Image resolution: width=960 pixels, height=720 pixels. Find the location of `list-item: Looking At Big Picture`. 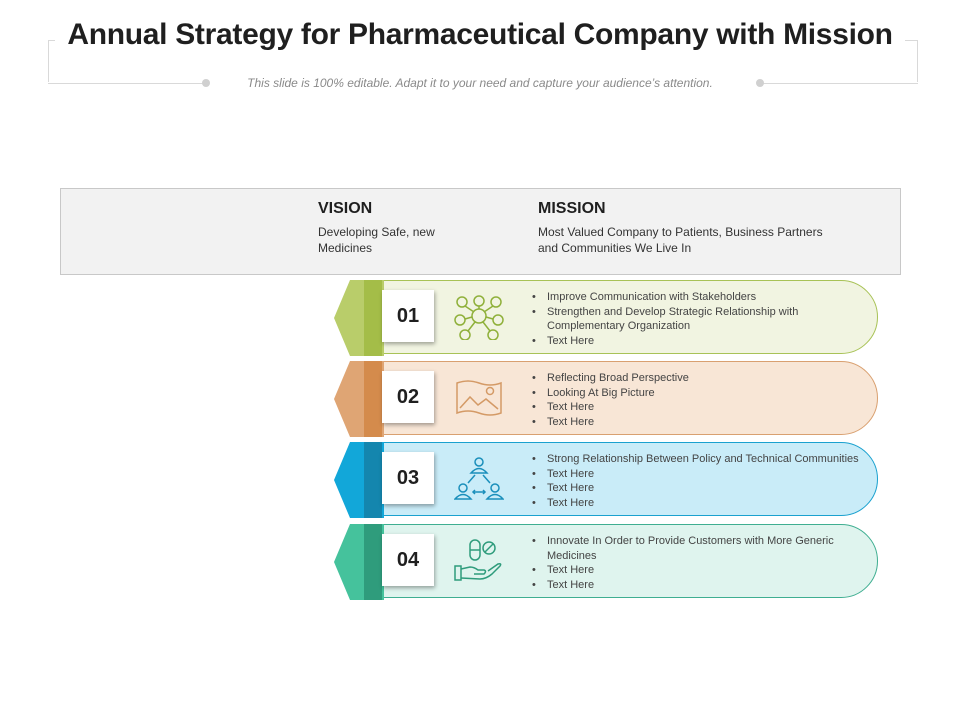

list-item: Looking At Big Picture is located at coordinates (697, 393).